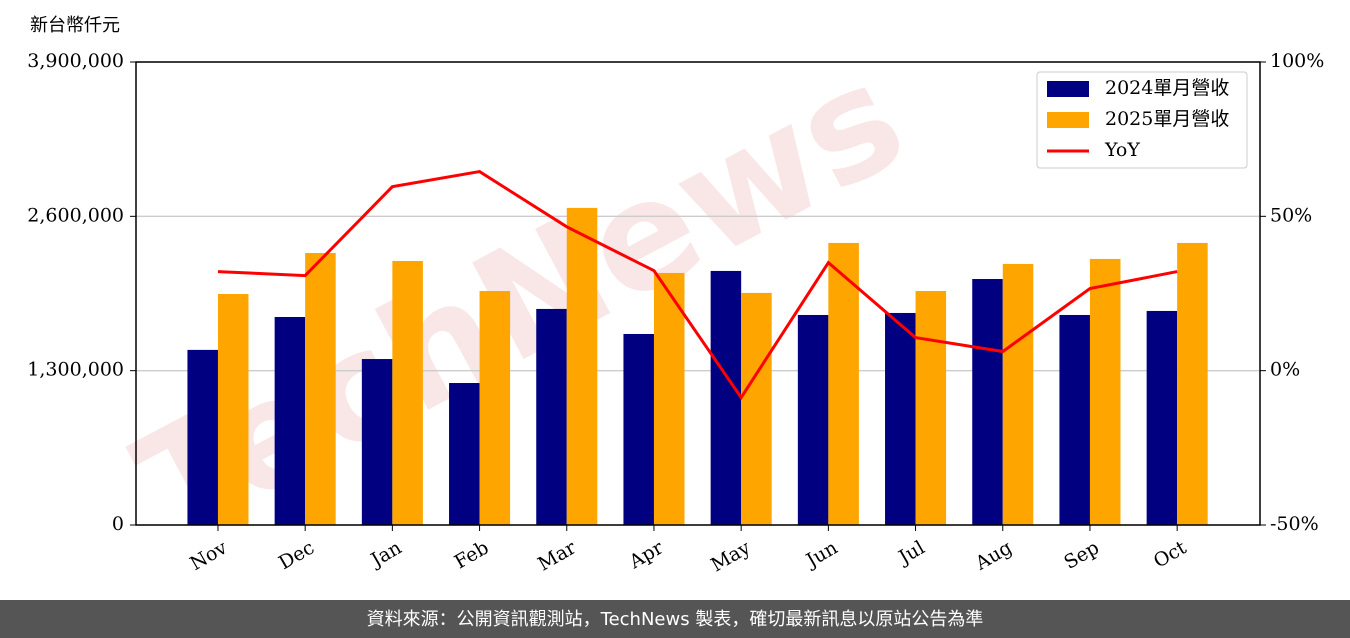 This screenshot has width=1350, height=638. What do you see at coordinates (1170, 554) in the screenshot?
I see `x-tick-label: Oct` at bounding box center [1170, 554].